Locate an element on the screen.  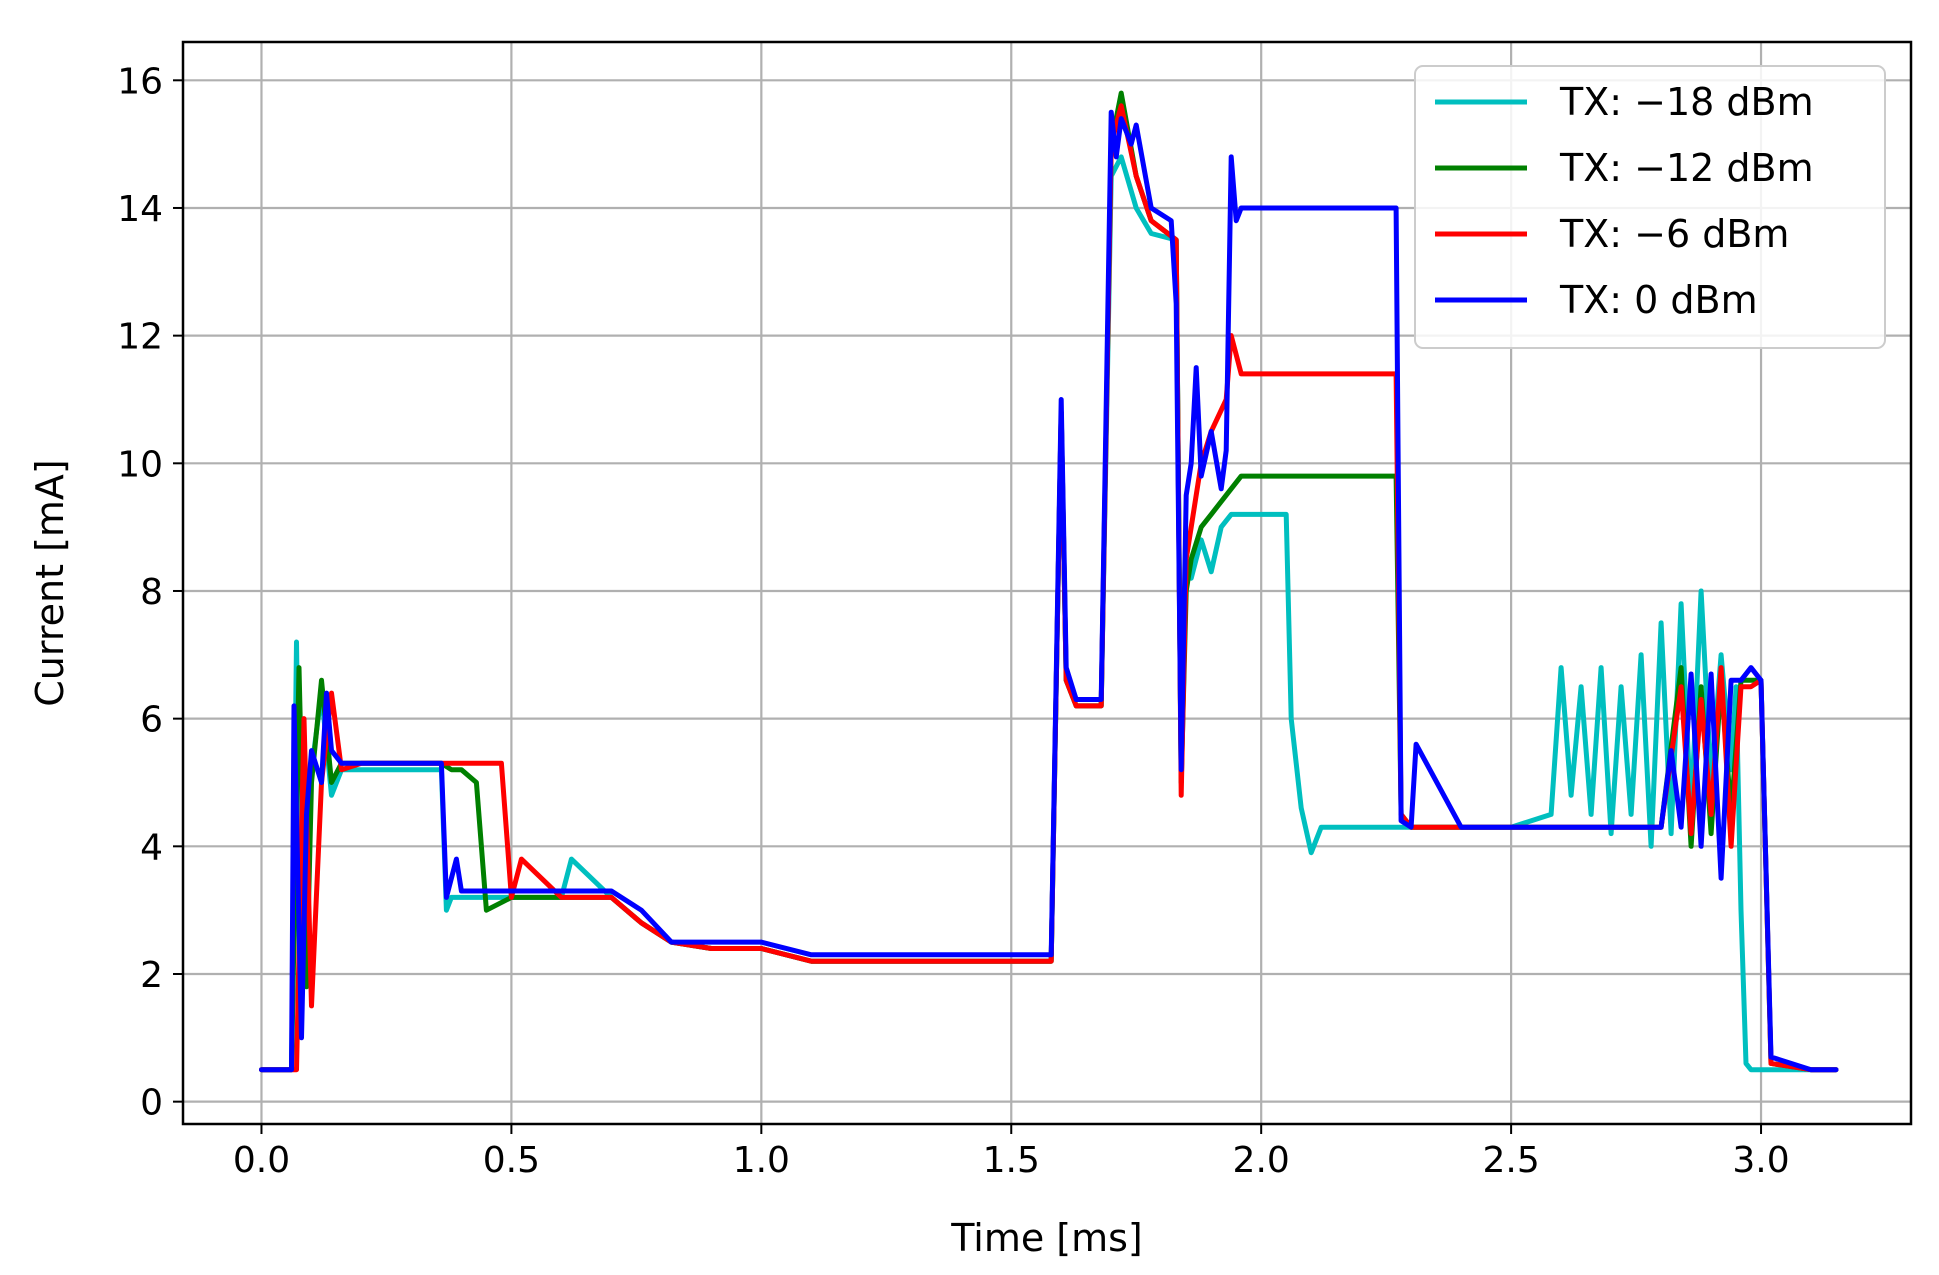
y-tick-label: 0 is located at coordinates (151, 1103).